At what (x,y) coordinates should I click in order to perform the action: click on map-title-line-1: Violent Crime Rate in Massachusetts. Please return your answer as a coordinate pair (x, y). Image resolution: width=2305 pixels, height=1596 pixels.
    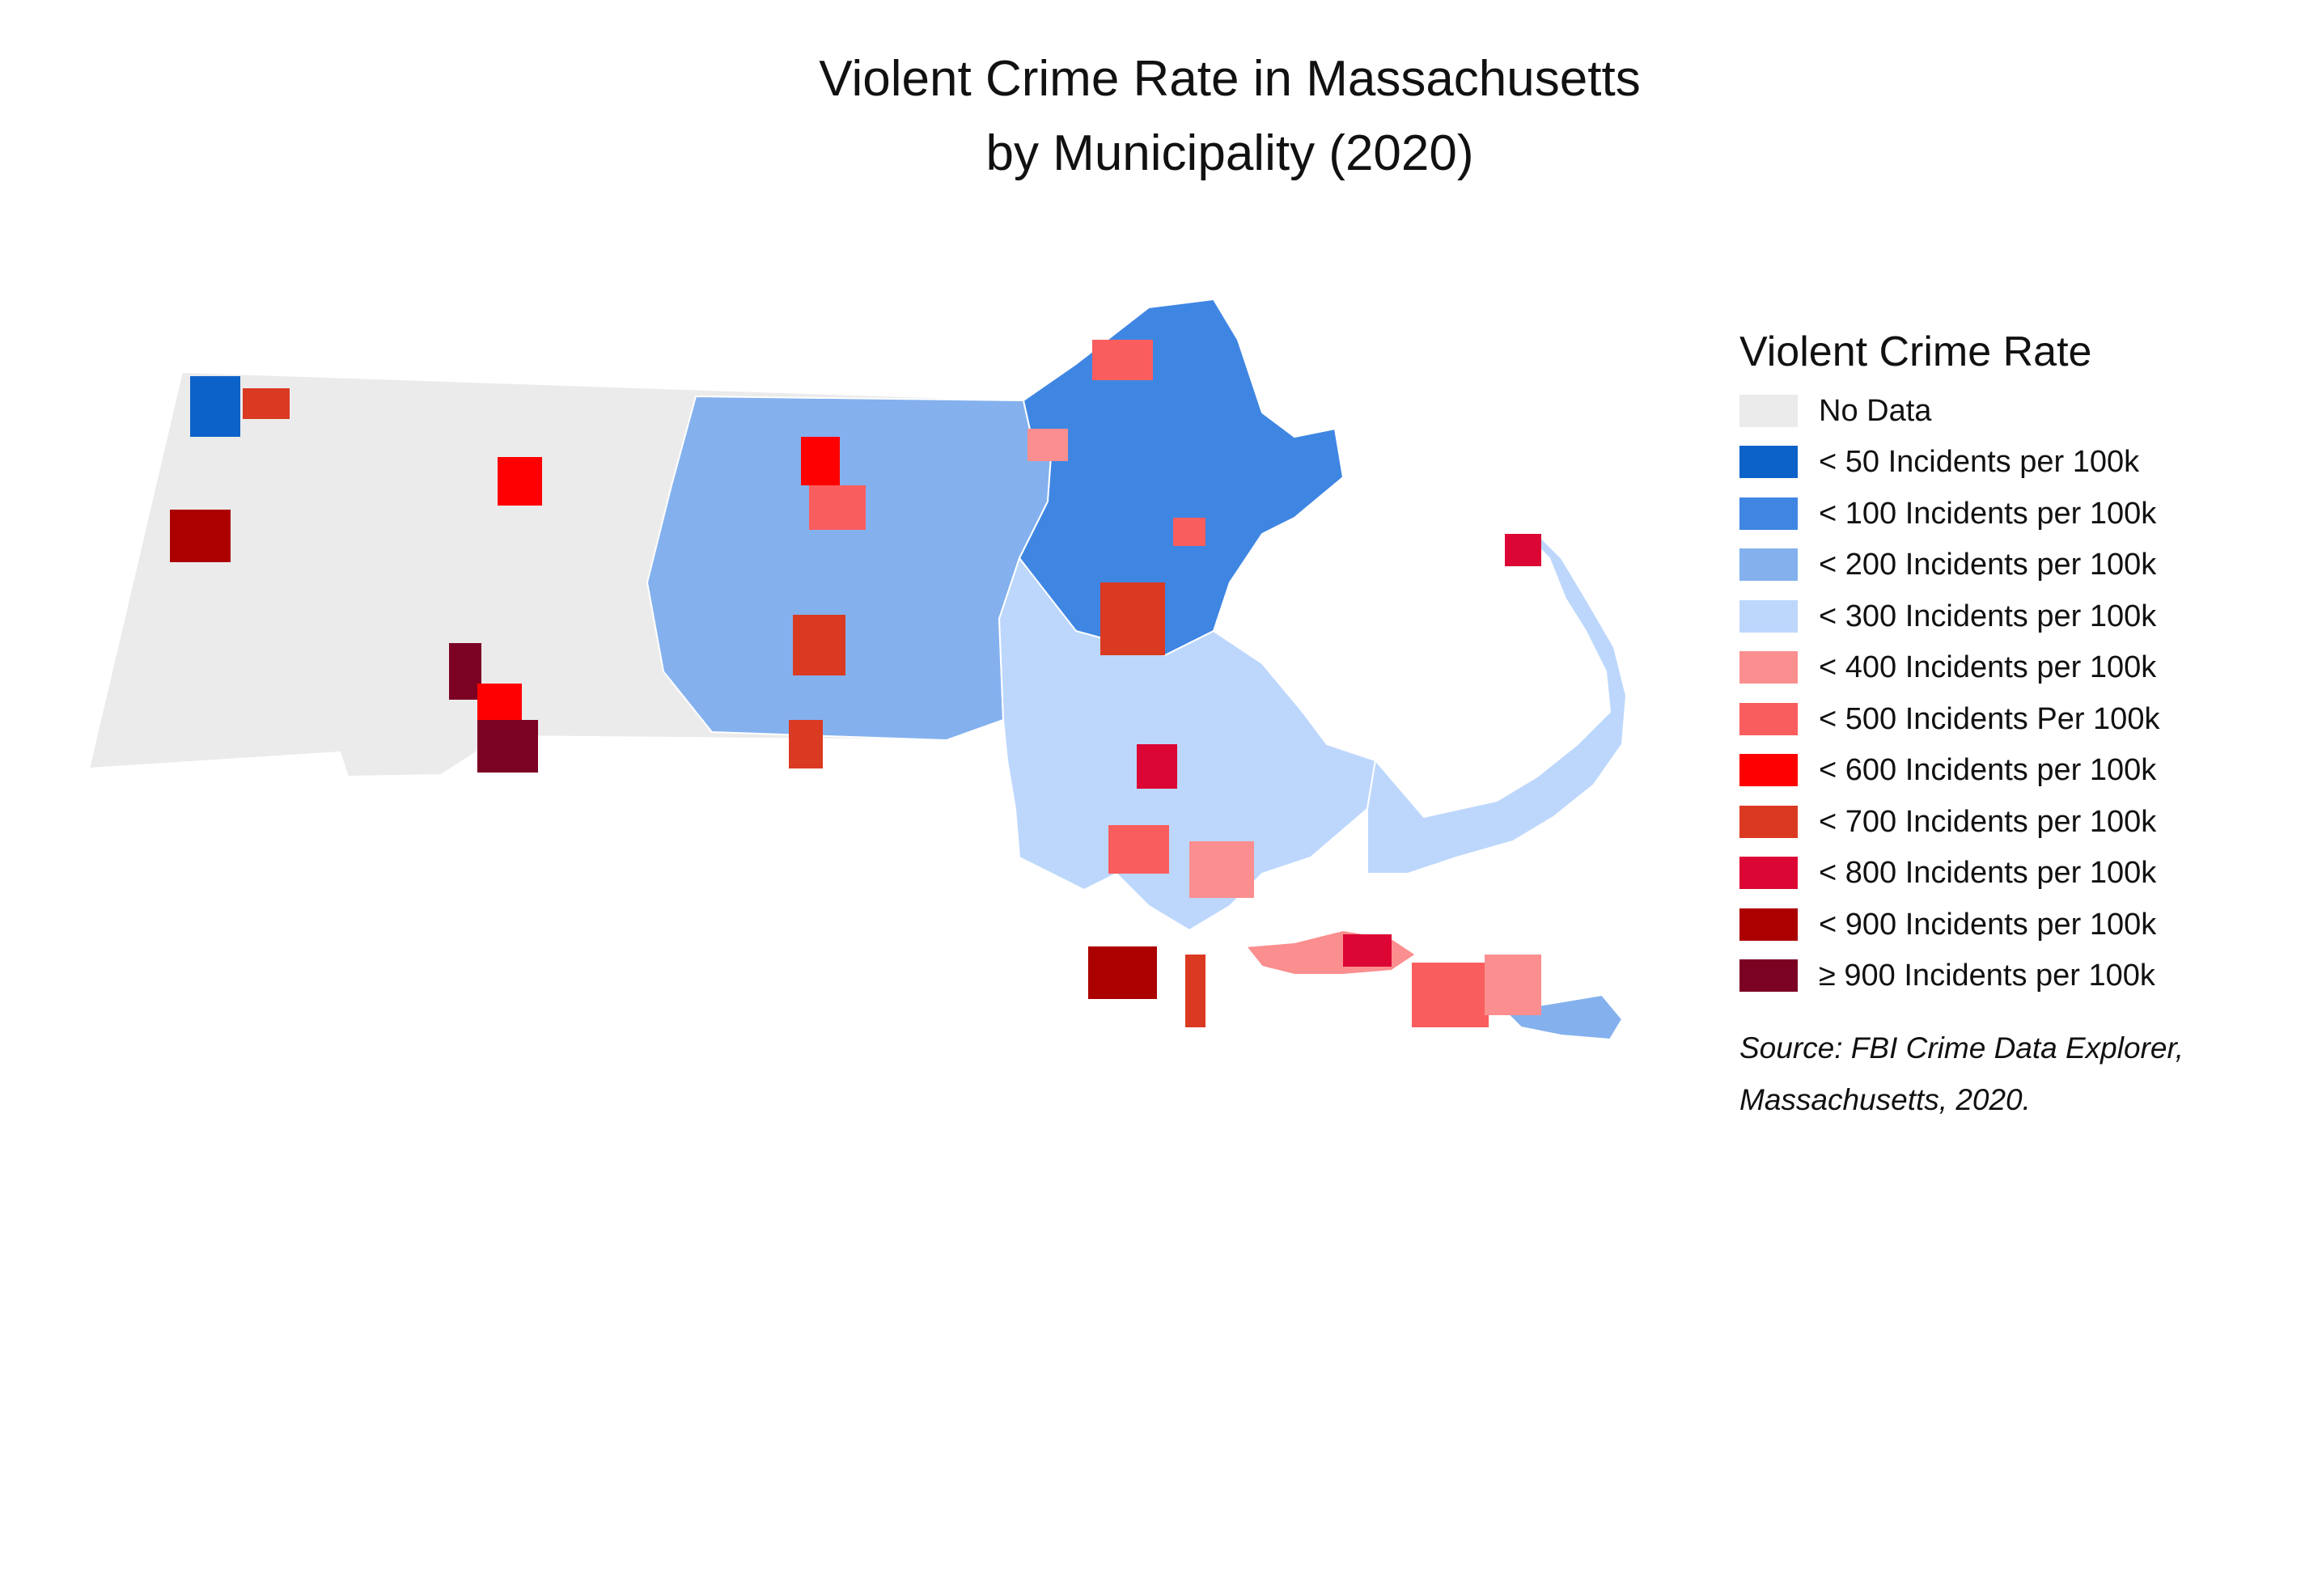
    Looking at the image, I should click on (1230, 79).